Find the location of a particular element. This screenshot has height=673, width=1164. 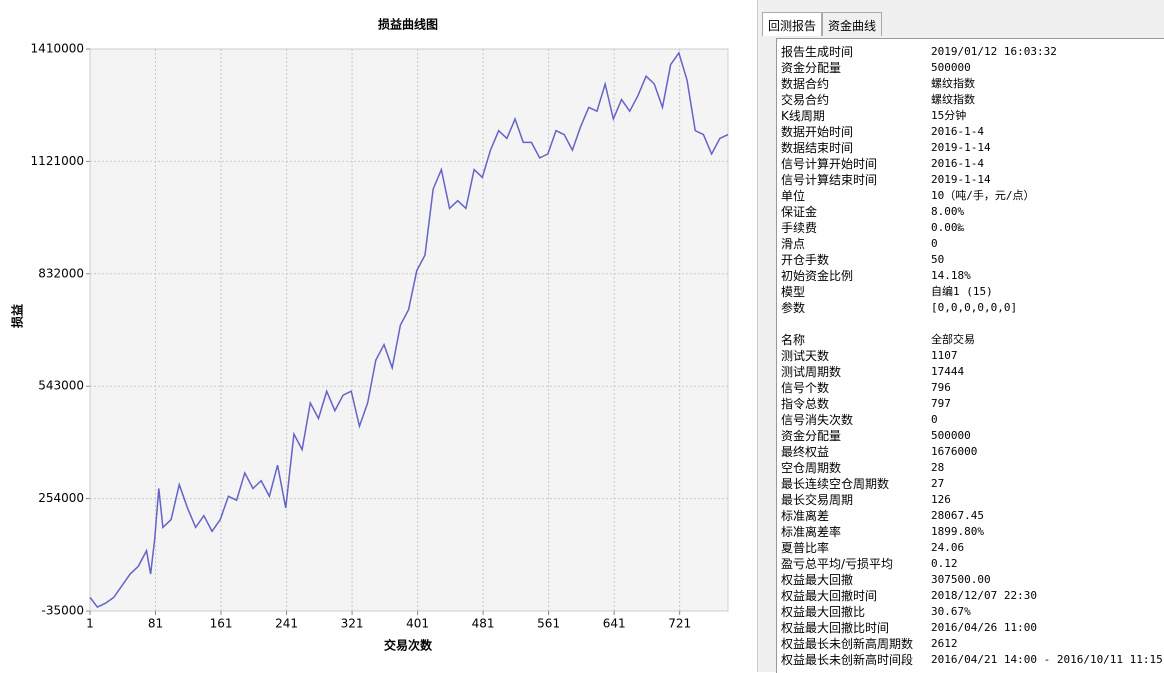

x-tick-label: 161 is located at coordinates (221, 624).